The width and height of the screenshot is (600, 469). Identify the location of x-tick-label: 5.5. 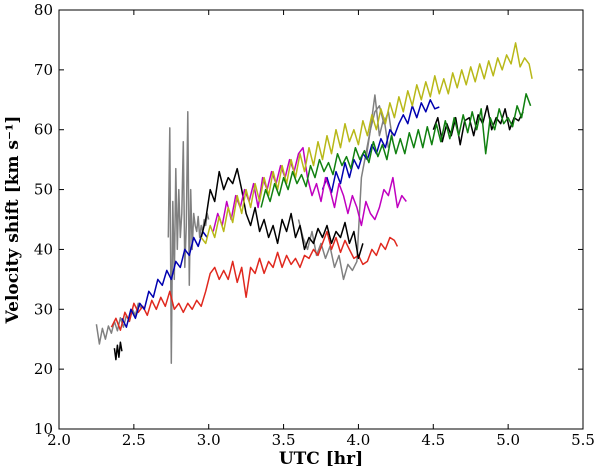
(583, 440).